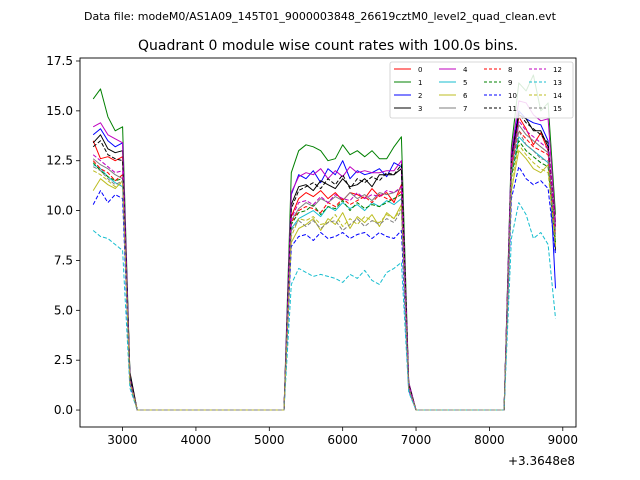 This screenshot has height=480, width=640. What do you see at coordinates (196, 440) in the screenshot?
I see `x-tick-label: 4000` at bounding box center [196, 440].